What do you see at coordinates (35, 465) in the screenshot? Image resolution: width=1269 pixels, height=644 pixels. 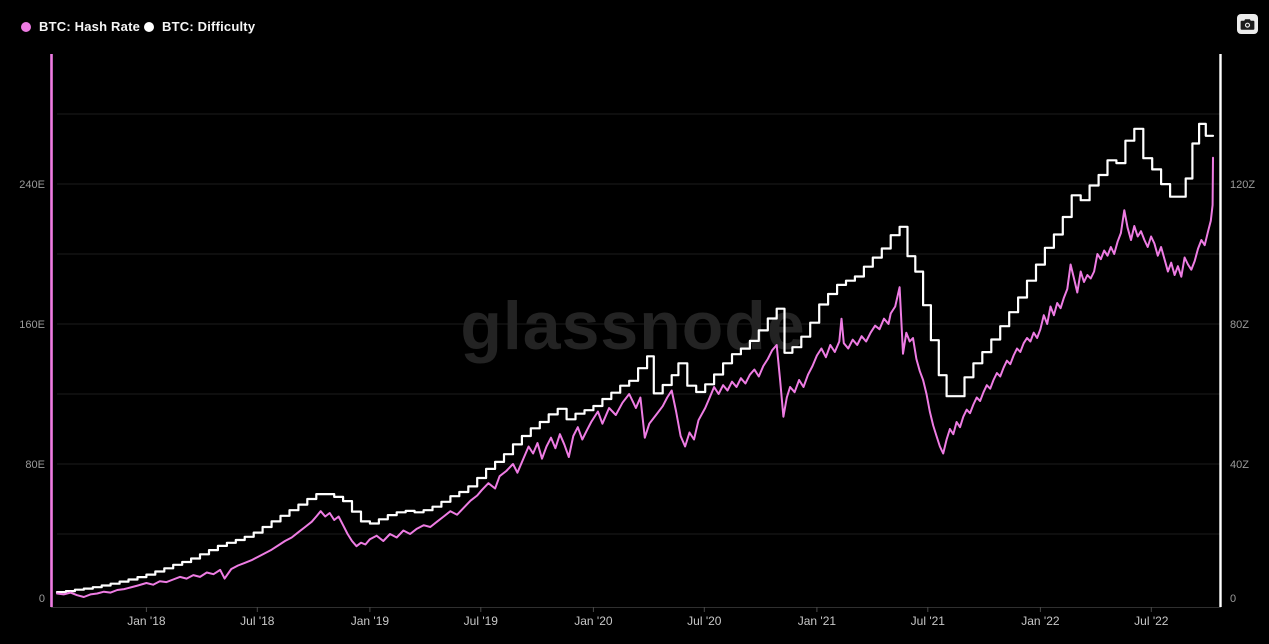 I see `y-left-label: 80E` at bounding box center [35, 465].